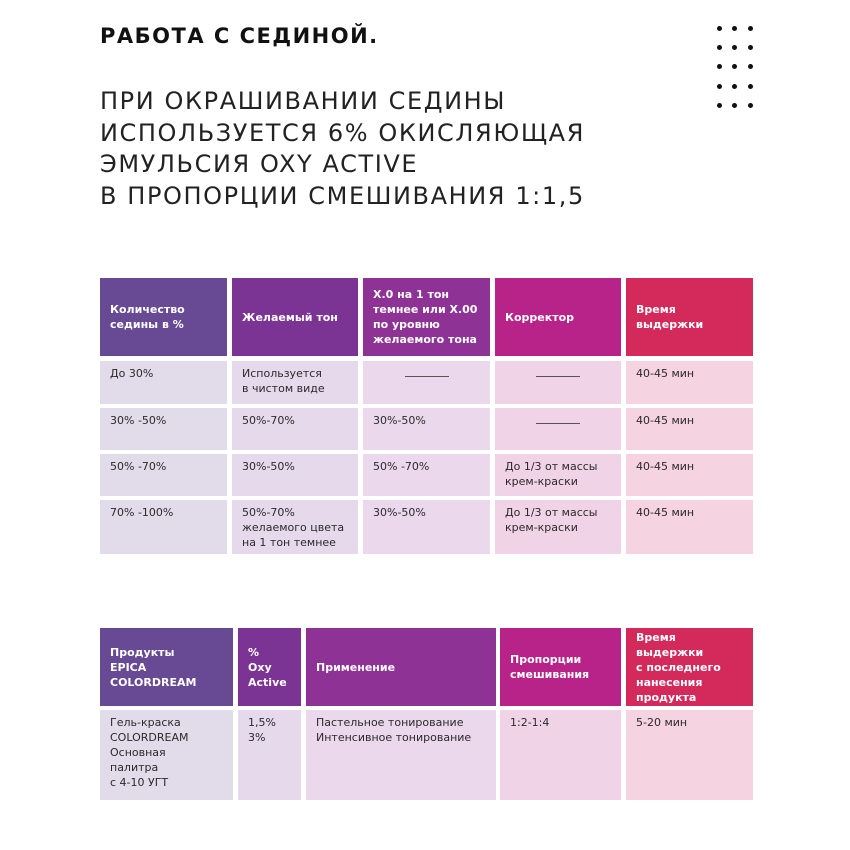  I want to click on column-header: Пропорции смешивания, so click(560, 667).